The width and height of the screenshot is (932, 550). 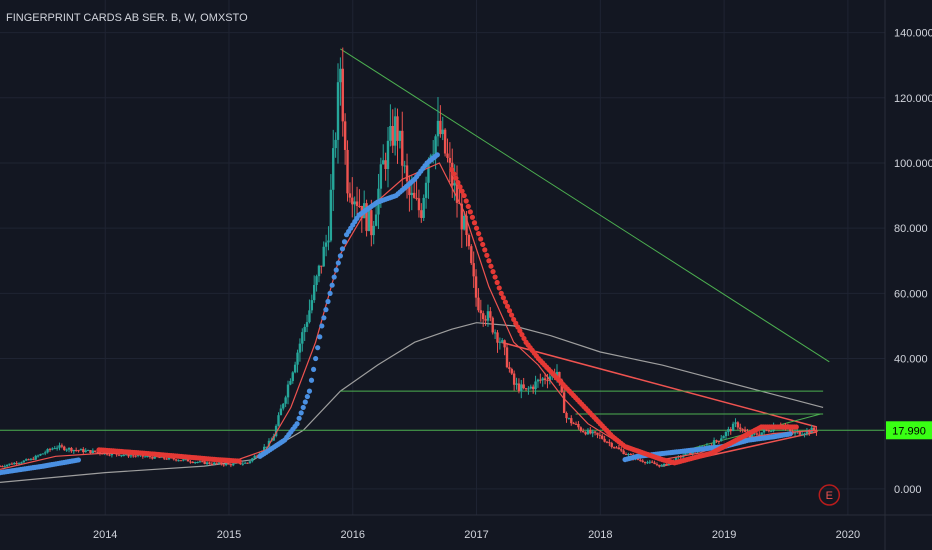 What do you see at coordinates (659, 384) in the screenshot?
I see `trendline` at bounding box center [659, 384].